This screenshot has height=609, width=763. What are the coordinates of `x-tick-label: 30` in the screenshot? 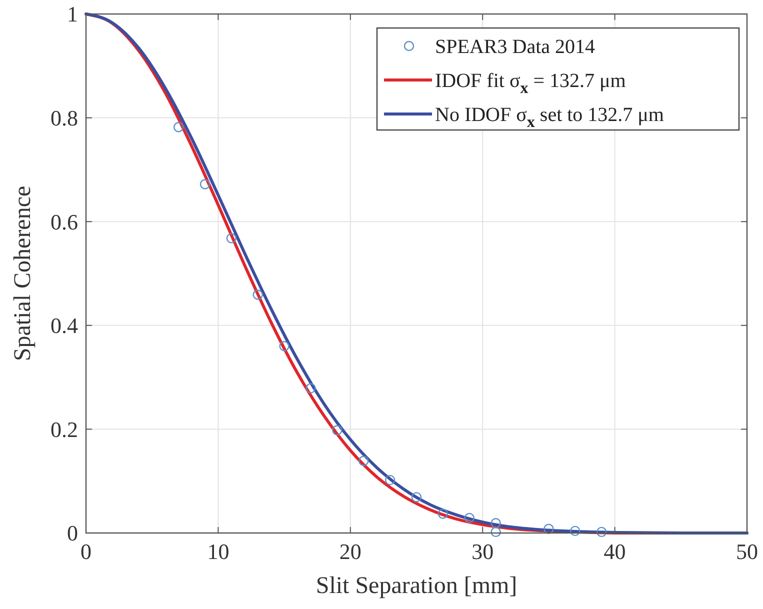 It's located at (483, 551).